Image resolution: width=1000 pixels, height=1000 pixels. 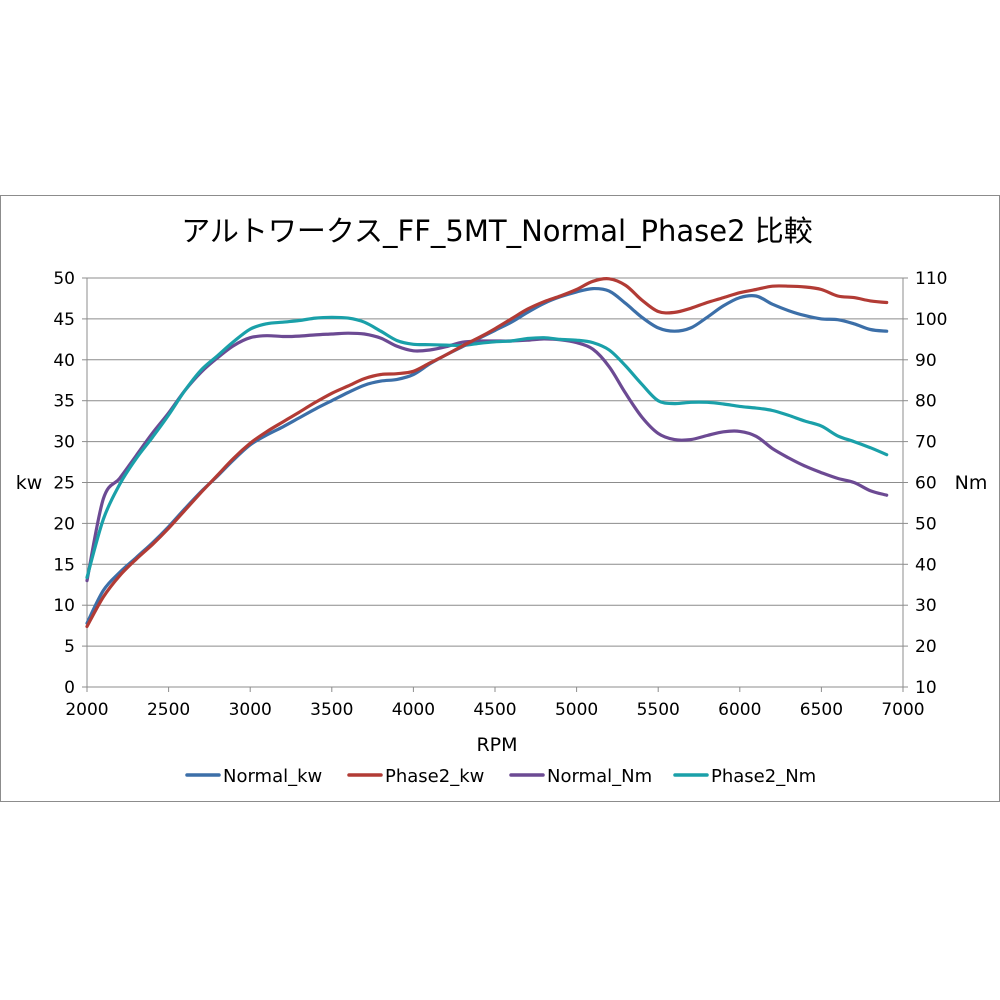 I want to click on y-left-tick-label: 0, so click(x=69, y=688).